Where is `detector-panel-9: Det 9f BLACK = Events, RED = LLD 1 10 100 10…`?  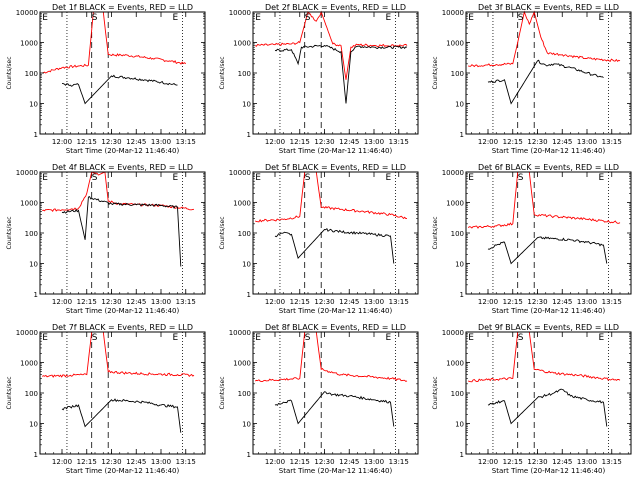
detector-panel-9: Det 9f BLACK = Events, RED = LLD 1 10 100 10… is located at coordinates (532, 399).